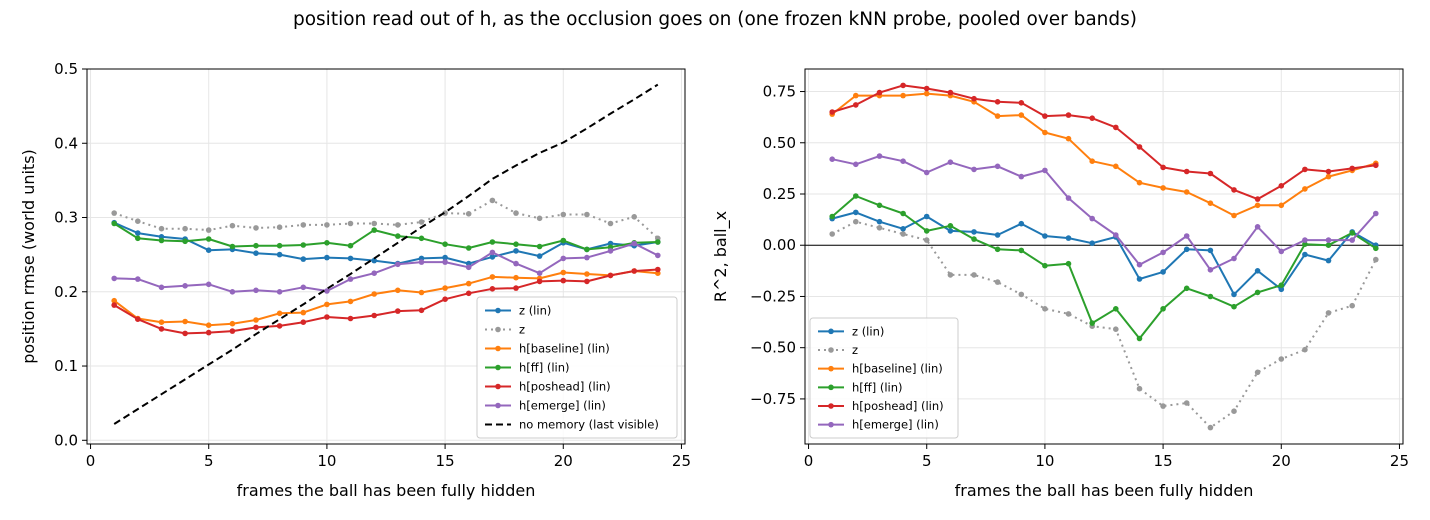 This screenshot has width=1430, height=520. I want to click on p0-legend-label-h-poshead-lin: h[poshead] (lin), so click(565, 387).